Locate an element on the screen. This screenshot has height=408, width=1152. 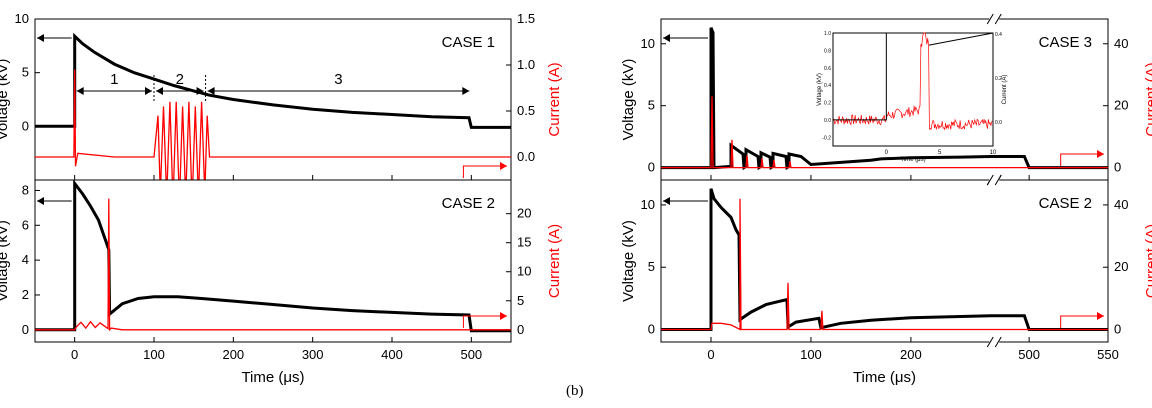
inset-current-line is located at coordinates (912, 81).